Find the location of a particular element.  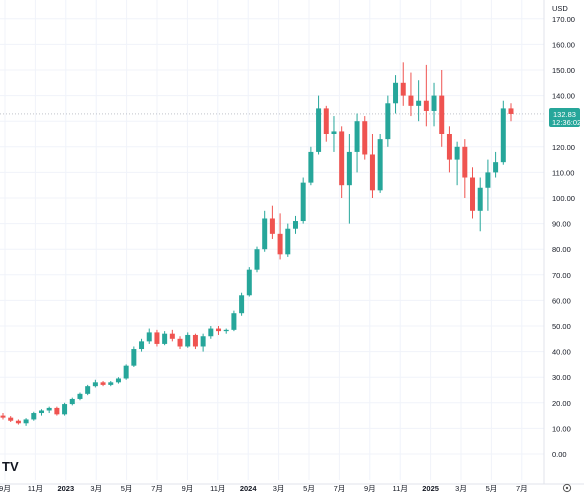

y-tick-label: 90.00 is located at coordinates (561, 224).